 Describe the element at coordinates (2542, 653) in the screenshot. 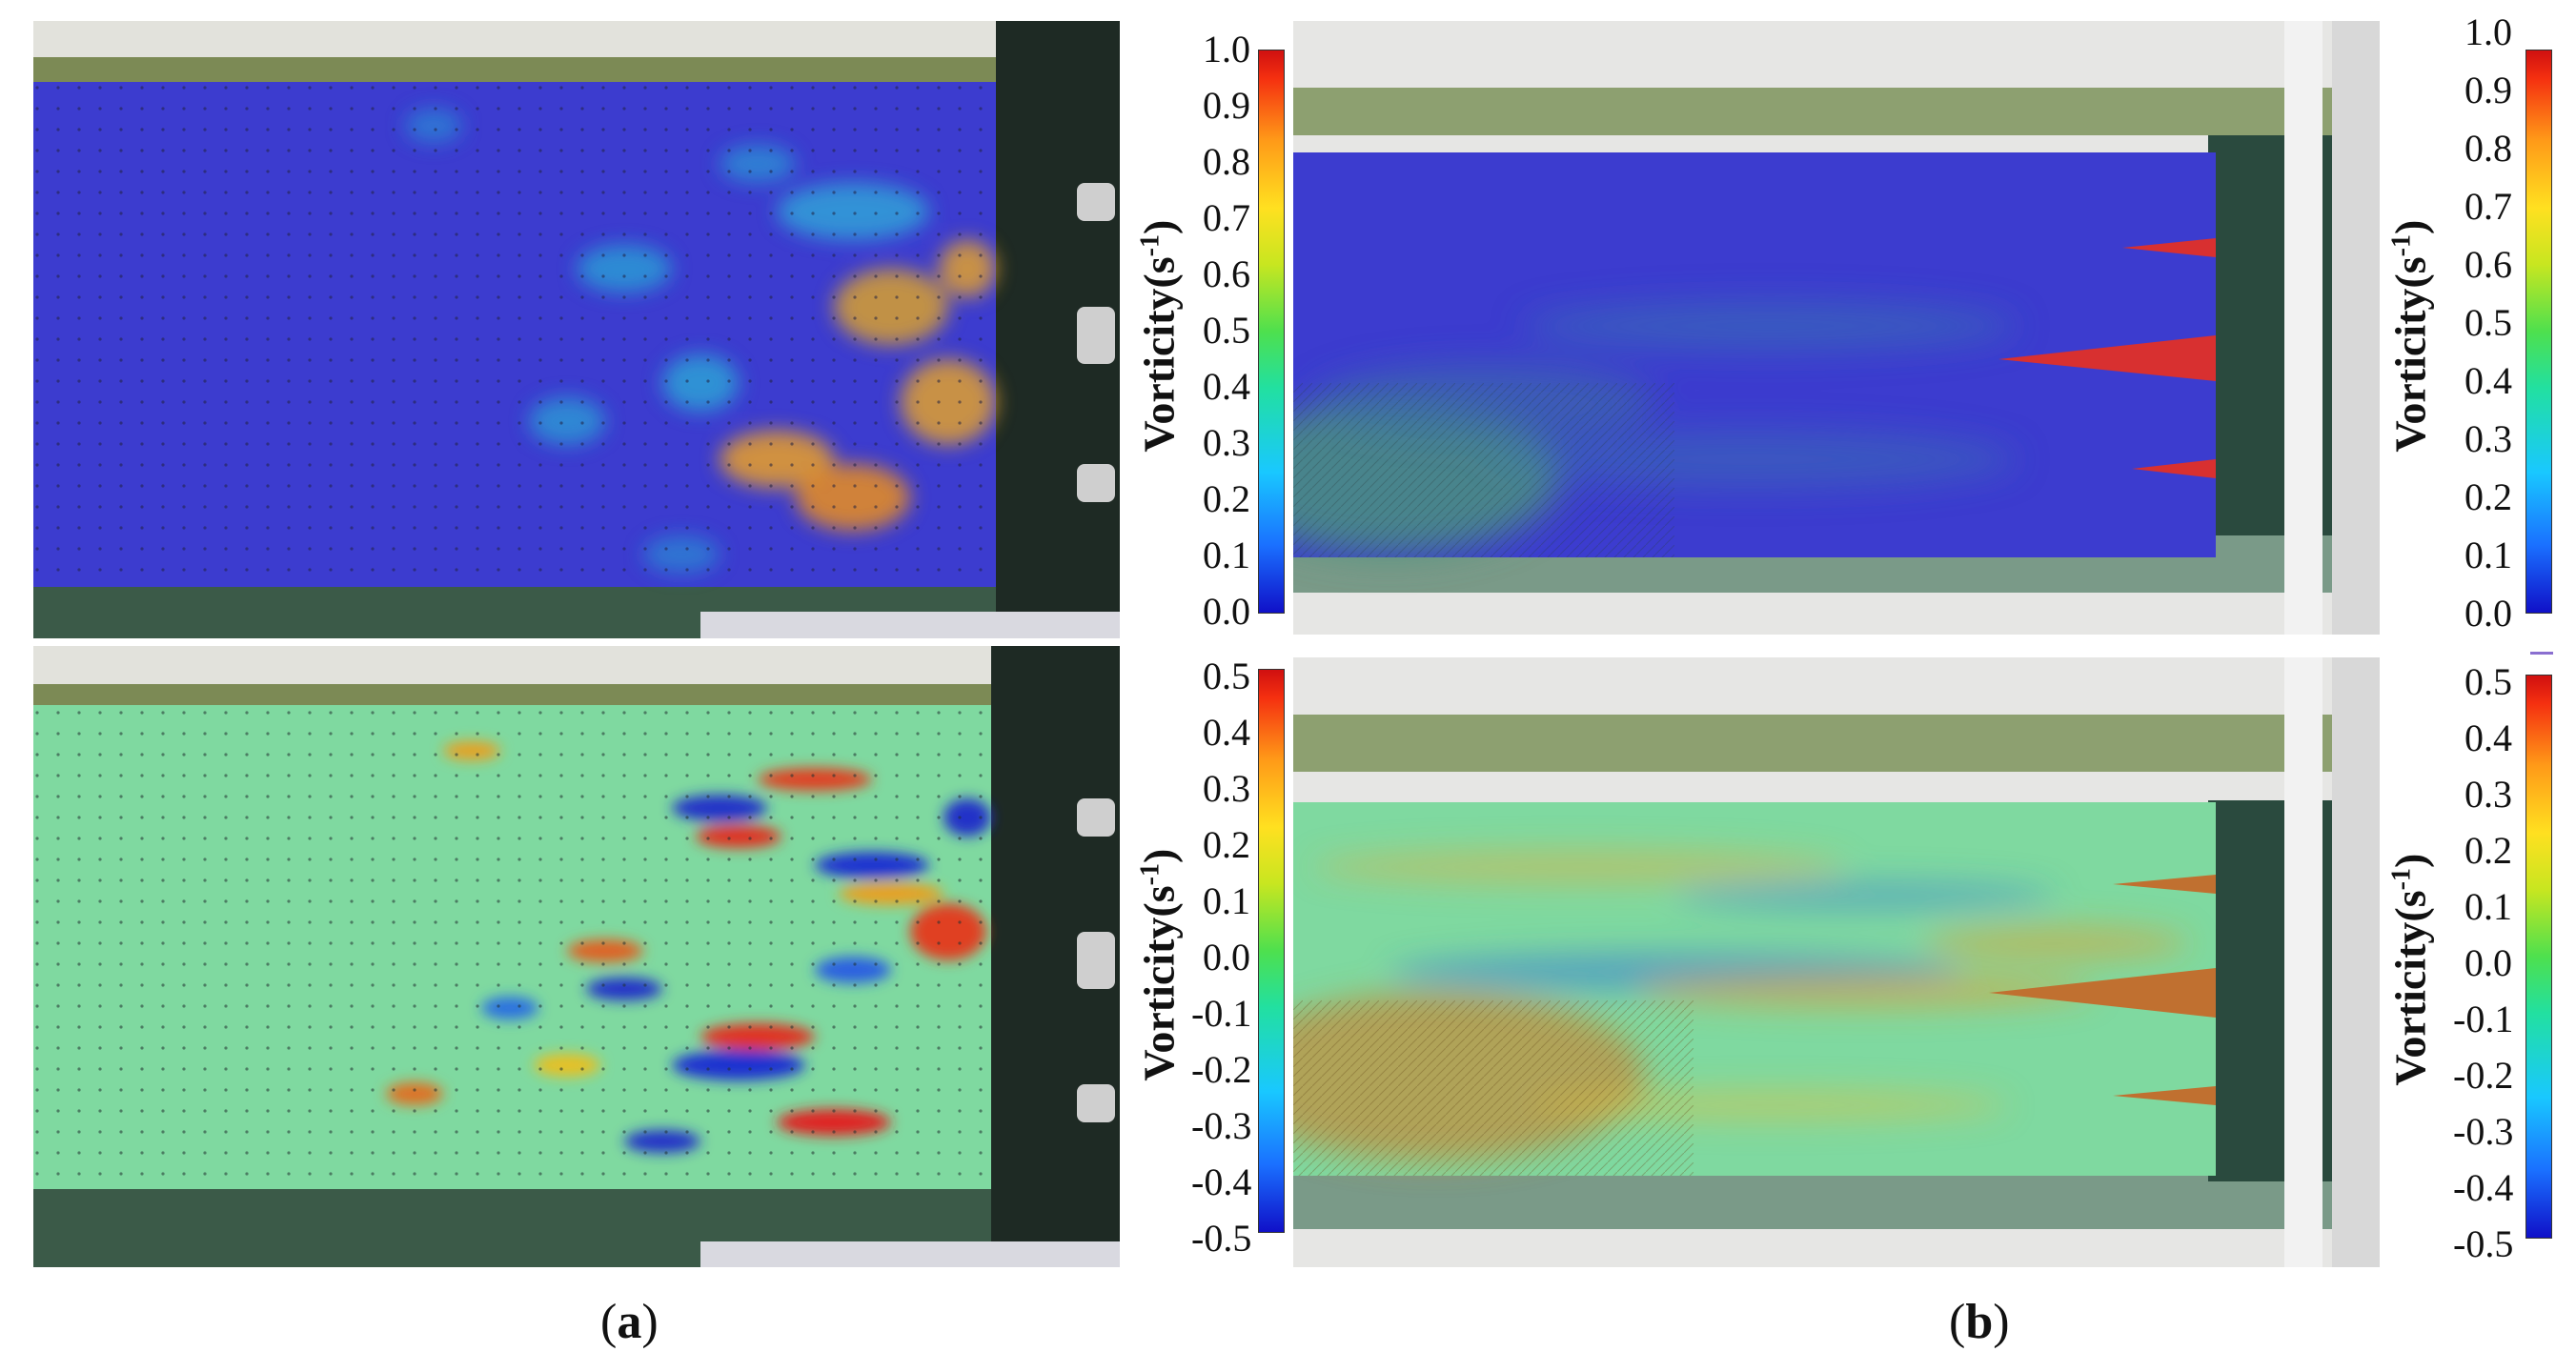

I see `divider-mark` at that location.